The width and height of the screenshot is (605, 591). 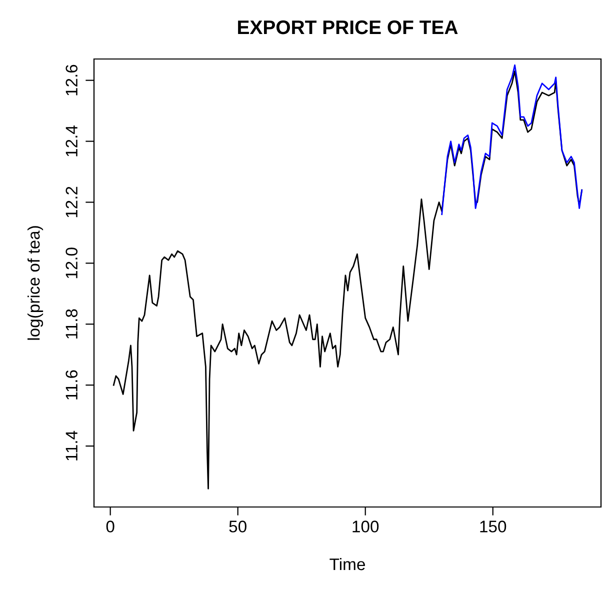 I want to click on y-tick-label: 12.6, so click(x=72, y=80).